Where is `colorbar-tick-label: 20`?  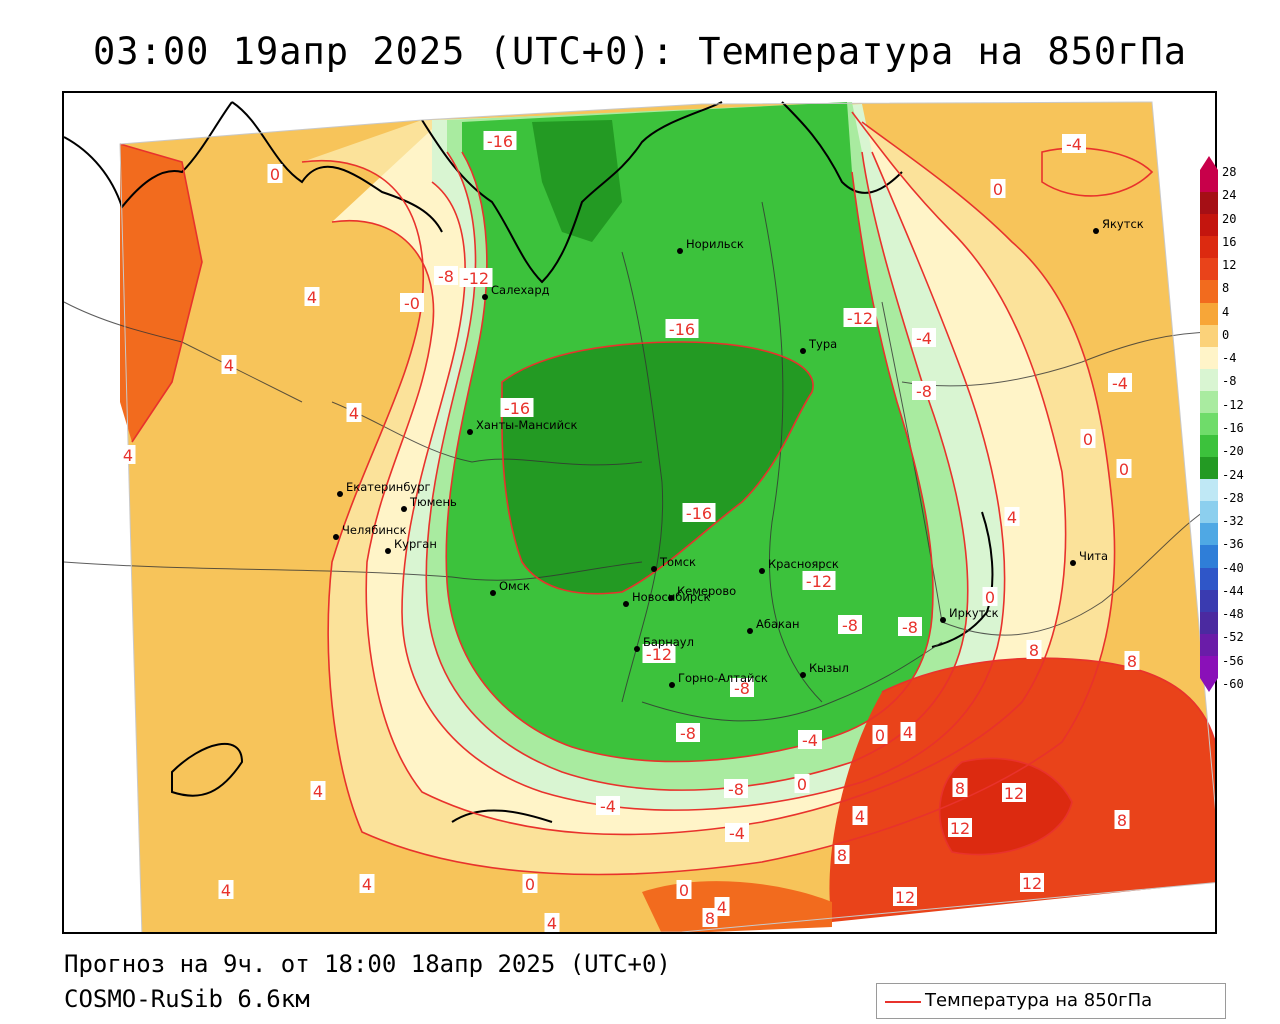 colorbar-tick-label: 20 is located at coordinates (1229, 218).